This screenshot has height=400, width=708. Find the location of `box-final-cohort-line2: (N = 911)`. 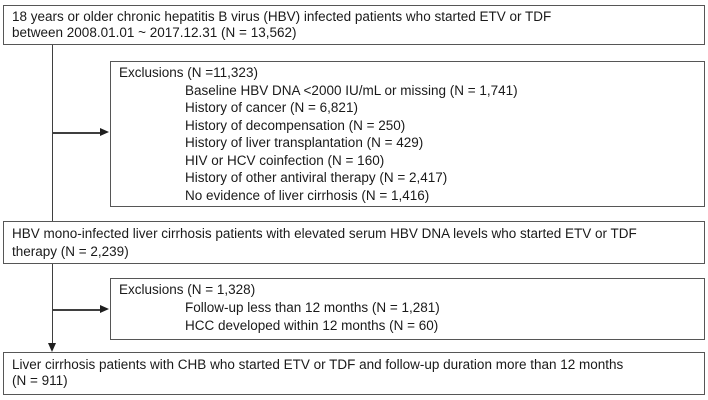

box-final-cohort-line2: (N = 911) is located at coordinates (40, 380).